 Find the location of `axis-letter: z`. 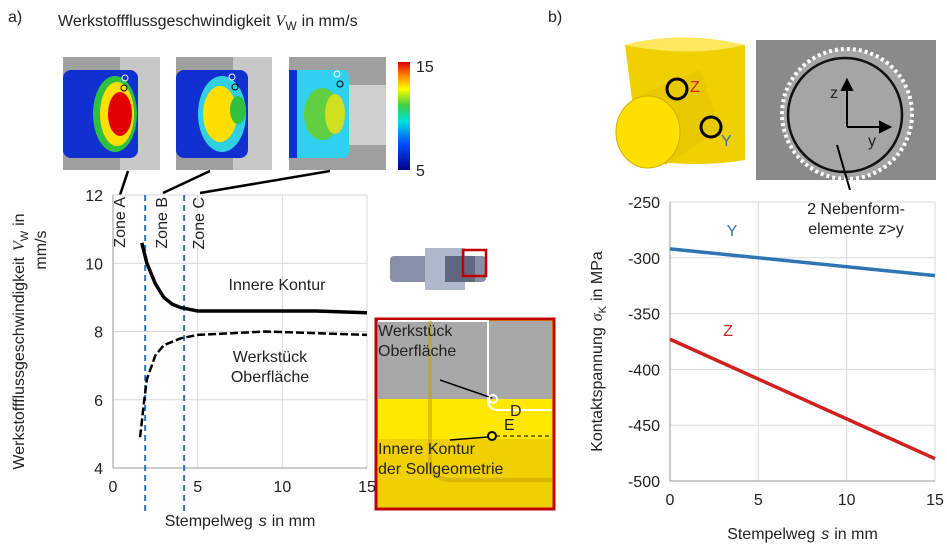

axis-letter: z is located at coordinates (834, 93).